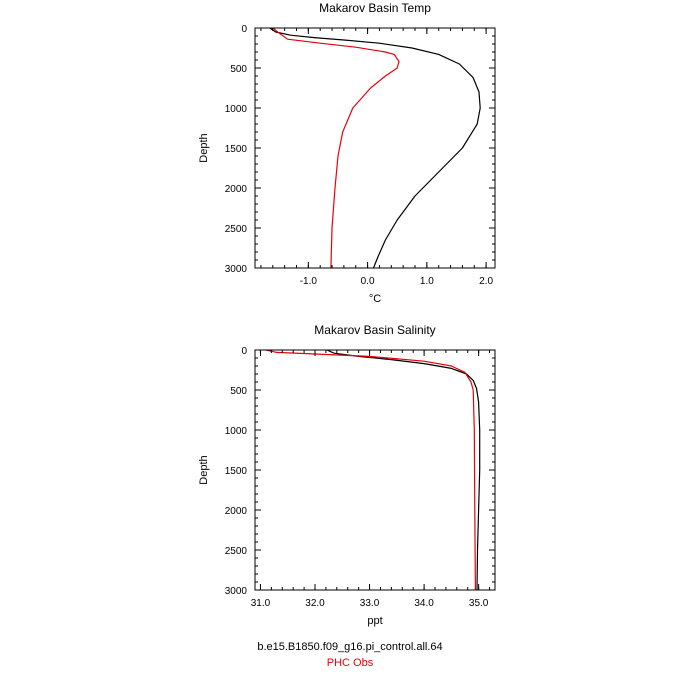 The width and height of the screenshot is (700, 700). Describe the element at coordinates (350, 663) in the screenshot. I see `obs-name-label: PHC Obs` at that location.